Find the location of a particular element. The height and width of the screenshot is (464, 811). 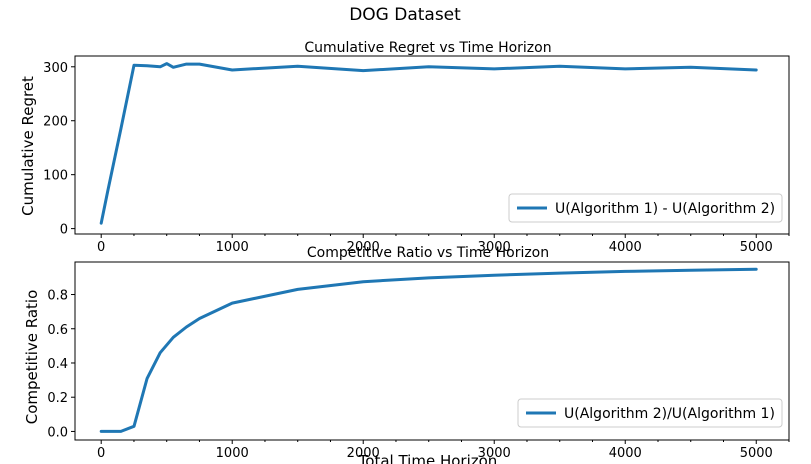

regret-xtick-label-1: 1000 is located at coordinates (232, 247).